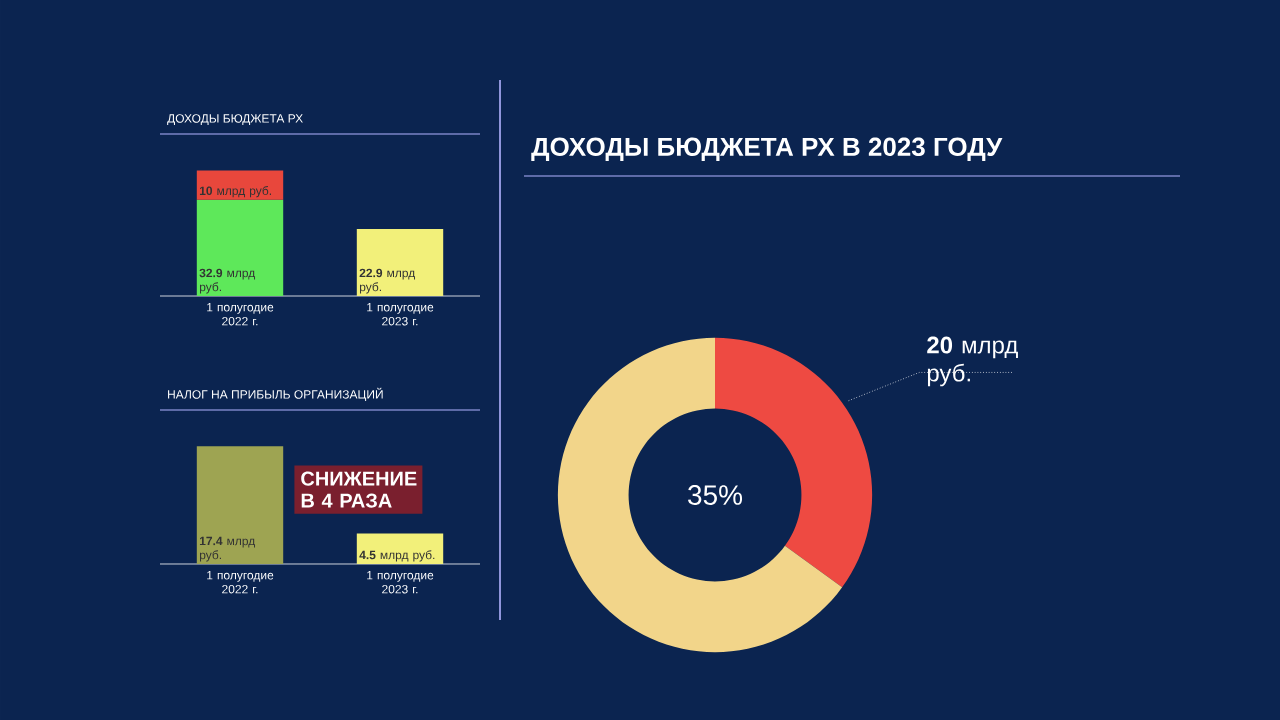  I want to click on annotation: СНИЖЕНИЕ В 4 РАЗА, so click(359, 489).